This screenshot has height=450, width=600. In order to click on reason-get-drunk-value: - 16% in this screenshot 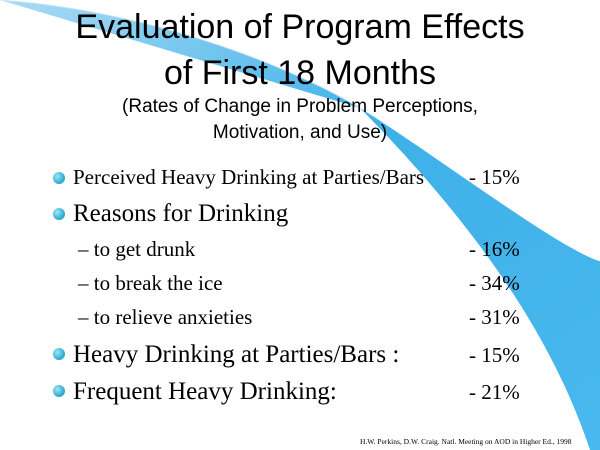, I will do `click(494, 249)`.